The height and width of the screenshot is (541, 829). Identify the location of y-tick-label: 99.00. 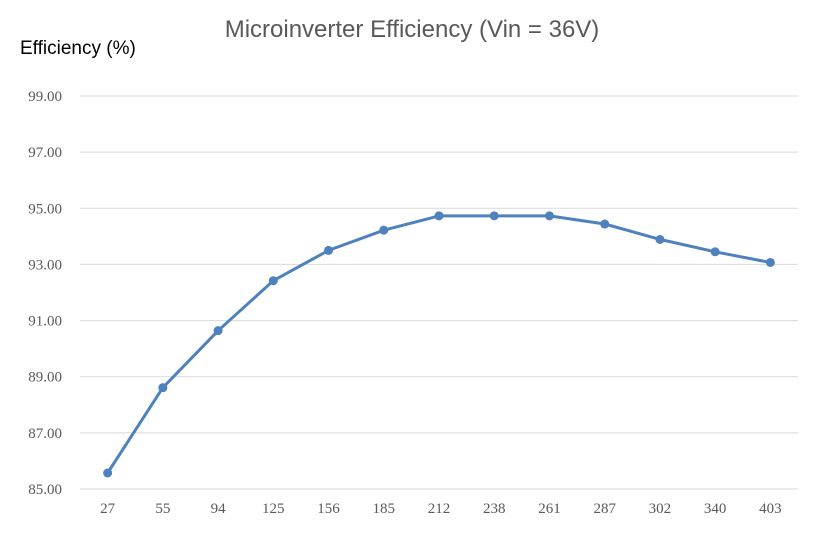
(45, 97).